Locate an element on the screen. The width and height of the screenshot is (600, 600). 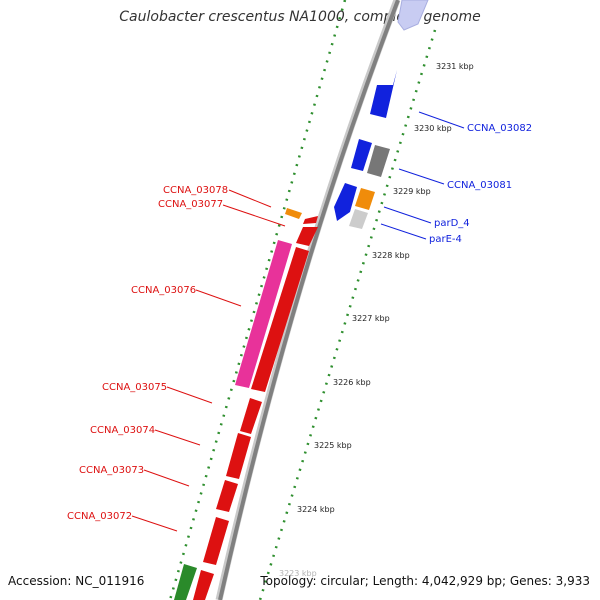
gene-label-ccna-03078: CCNA_03078 is located at coordinates (195, 190).